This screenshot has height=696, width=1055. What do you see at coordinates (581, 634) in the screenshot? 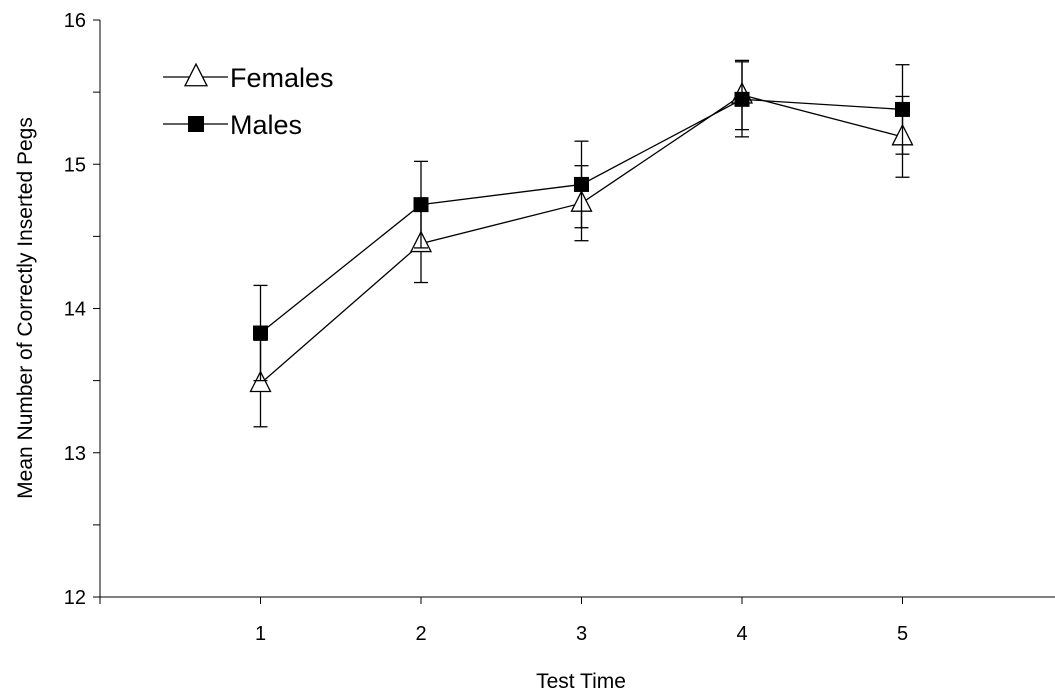
I see `x-tick-label: 3` at bounding box center [581, 634].